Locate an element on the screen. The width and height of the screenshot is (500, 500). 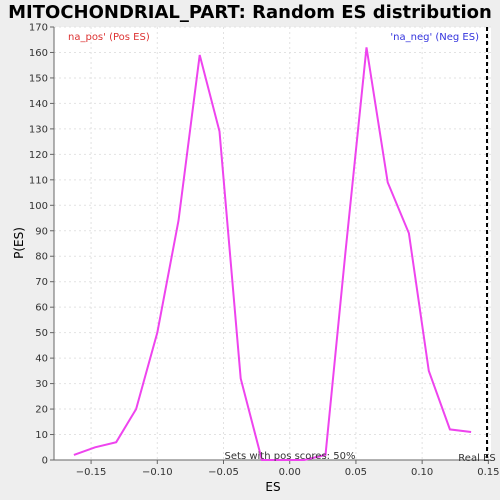
y-tick-label: 10 is located at coordinates (41, 435).